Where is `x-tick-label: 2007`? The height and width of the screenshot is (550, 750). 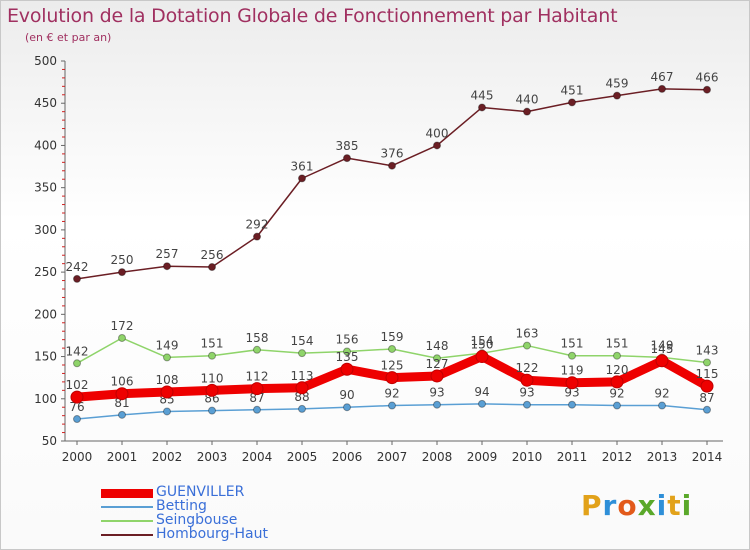
x-tick-label: 2007 is located at coordinates (392, 457).